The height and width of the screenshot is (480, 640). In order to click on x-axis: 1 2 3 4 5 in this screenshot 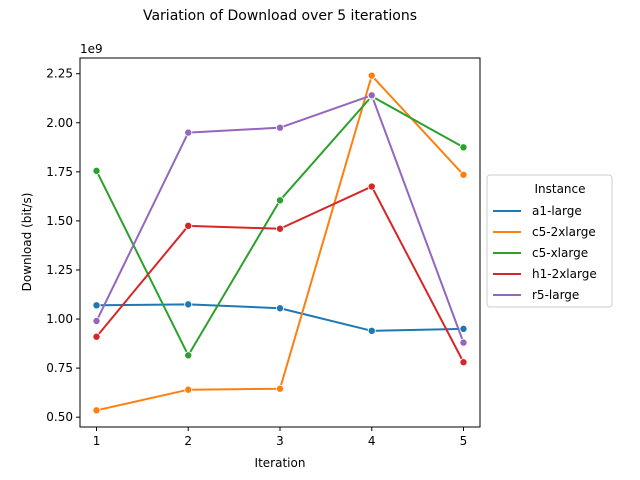, I will do `click(280, 437)`.